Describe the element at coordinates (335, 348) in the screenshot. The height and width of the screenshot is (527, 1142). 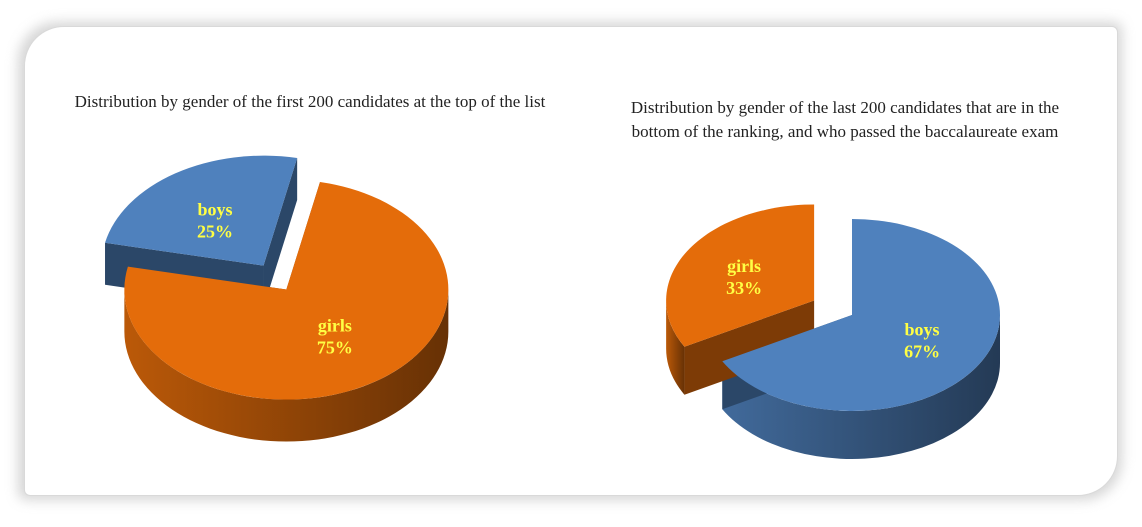
I see `slice-percent-girls: 75%` at that location.